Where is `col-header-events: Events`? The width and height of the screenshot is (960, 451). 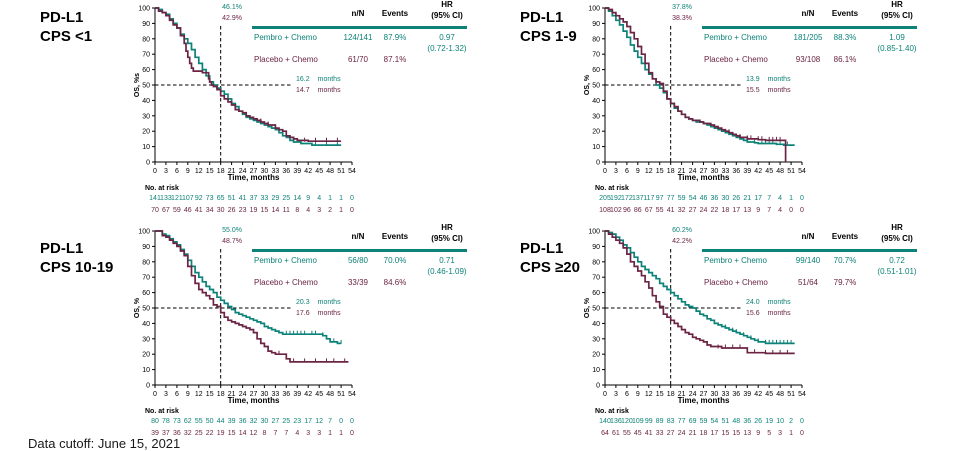 col-header-events: Events is located at coordinates (395, 236).